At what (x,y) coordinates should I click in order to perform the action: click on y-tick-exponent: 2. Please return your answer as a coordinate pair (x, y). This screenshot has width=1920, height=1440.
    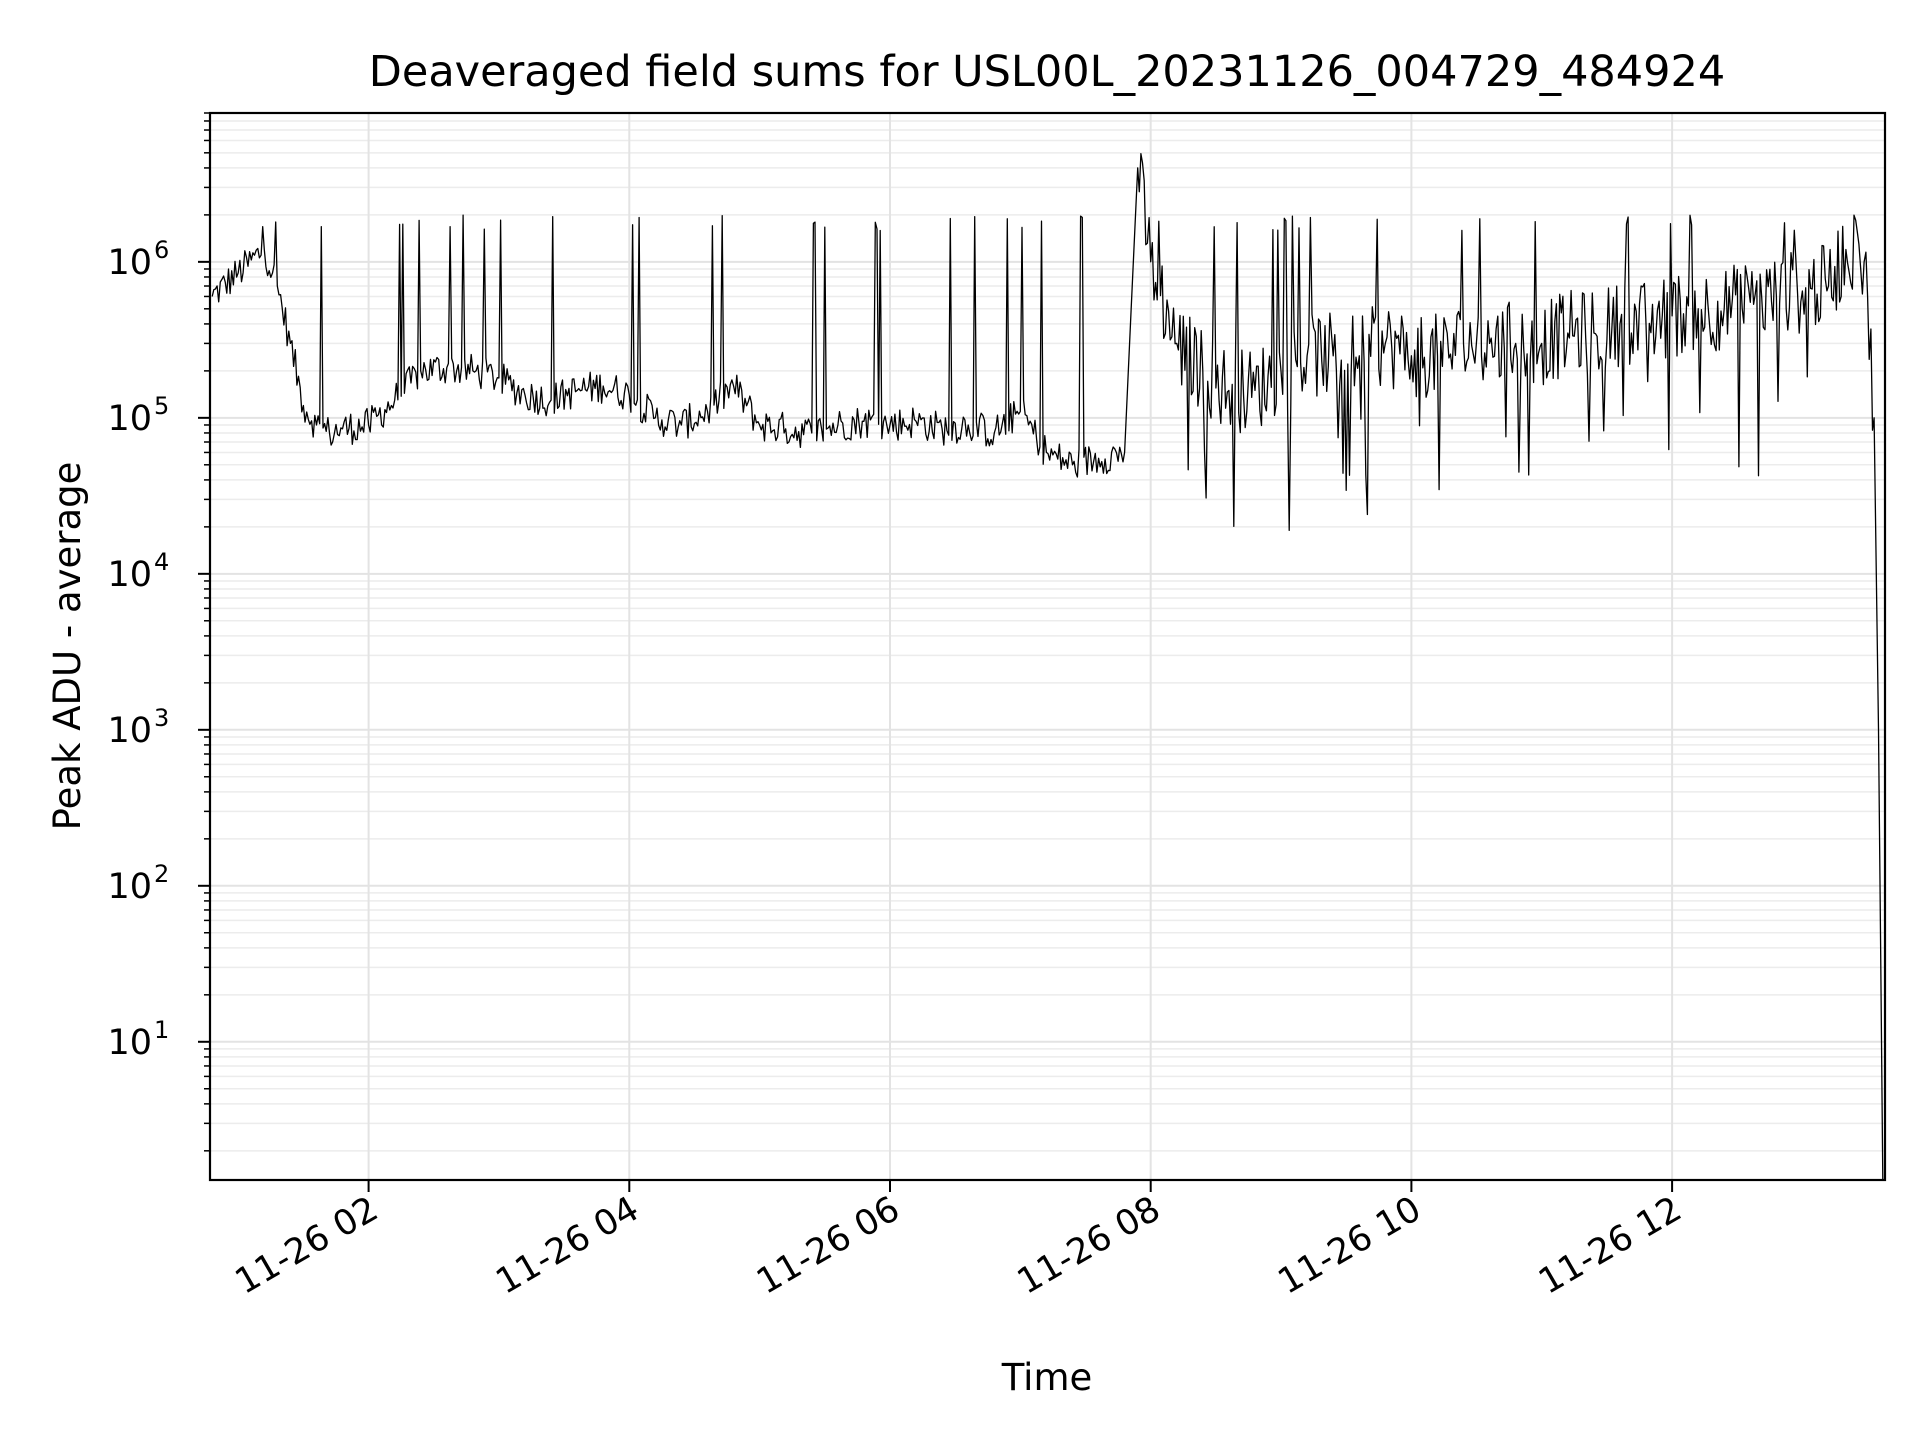
    Looking at the image, I should click on (161, 874).